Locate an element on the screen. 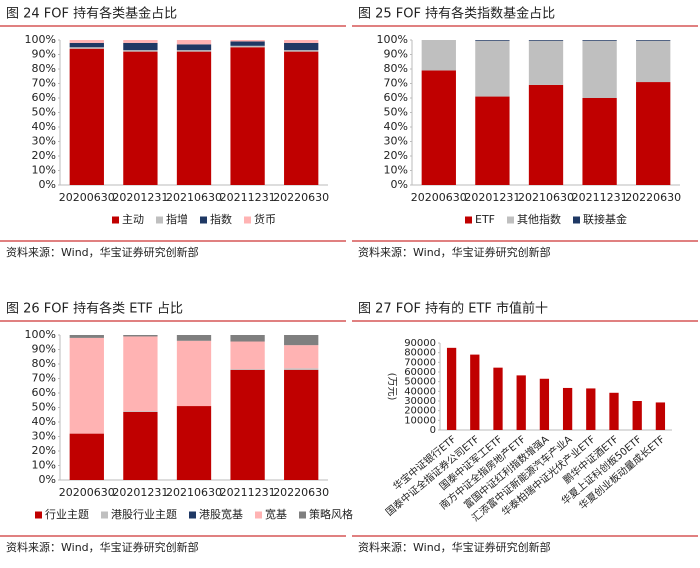  y-tick-label: 20% is located at coordinates (396, 155).